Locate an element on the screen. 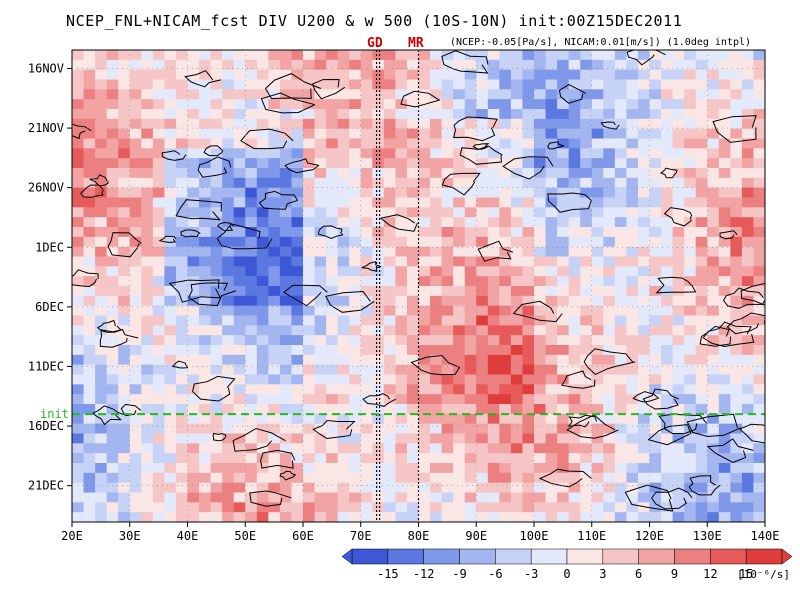  colorbar-tick-label: -6 is located at coordinates (495, 574).